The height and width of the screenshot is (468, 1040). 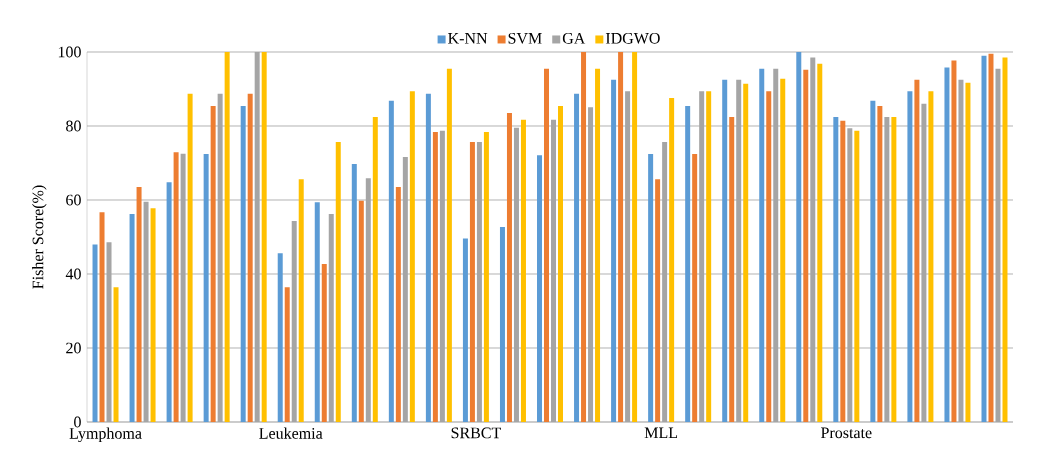 I want to click on legend-label: SVM, so click(x=525, y=38).